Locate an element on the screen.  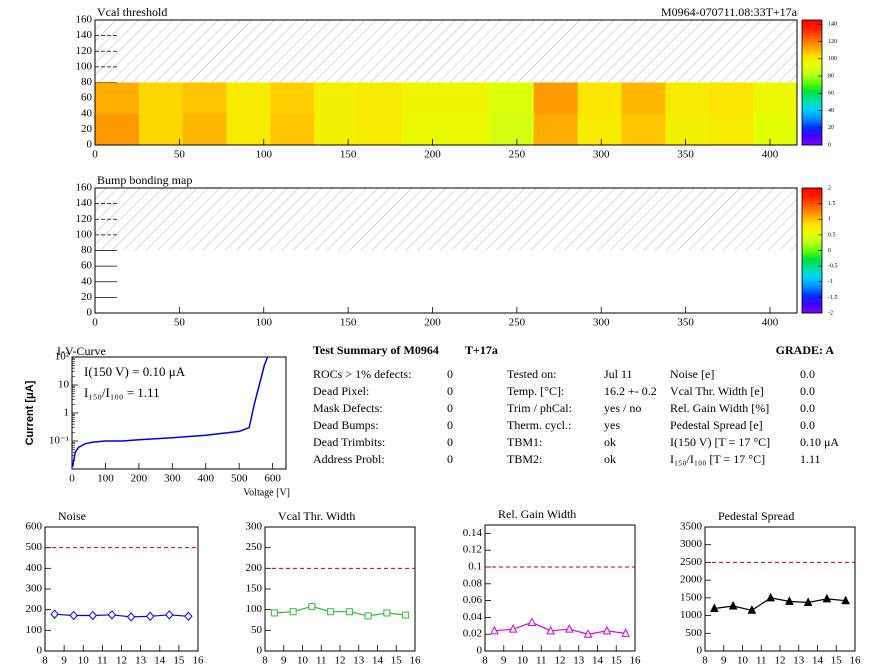
x-tick-label: 14 is located at coordinates (818, 661).